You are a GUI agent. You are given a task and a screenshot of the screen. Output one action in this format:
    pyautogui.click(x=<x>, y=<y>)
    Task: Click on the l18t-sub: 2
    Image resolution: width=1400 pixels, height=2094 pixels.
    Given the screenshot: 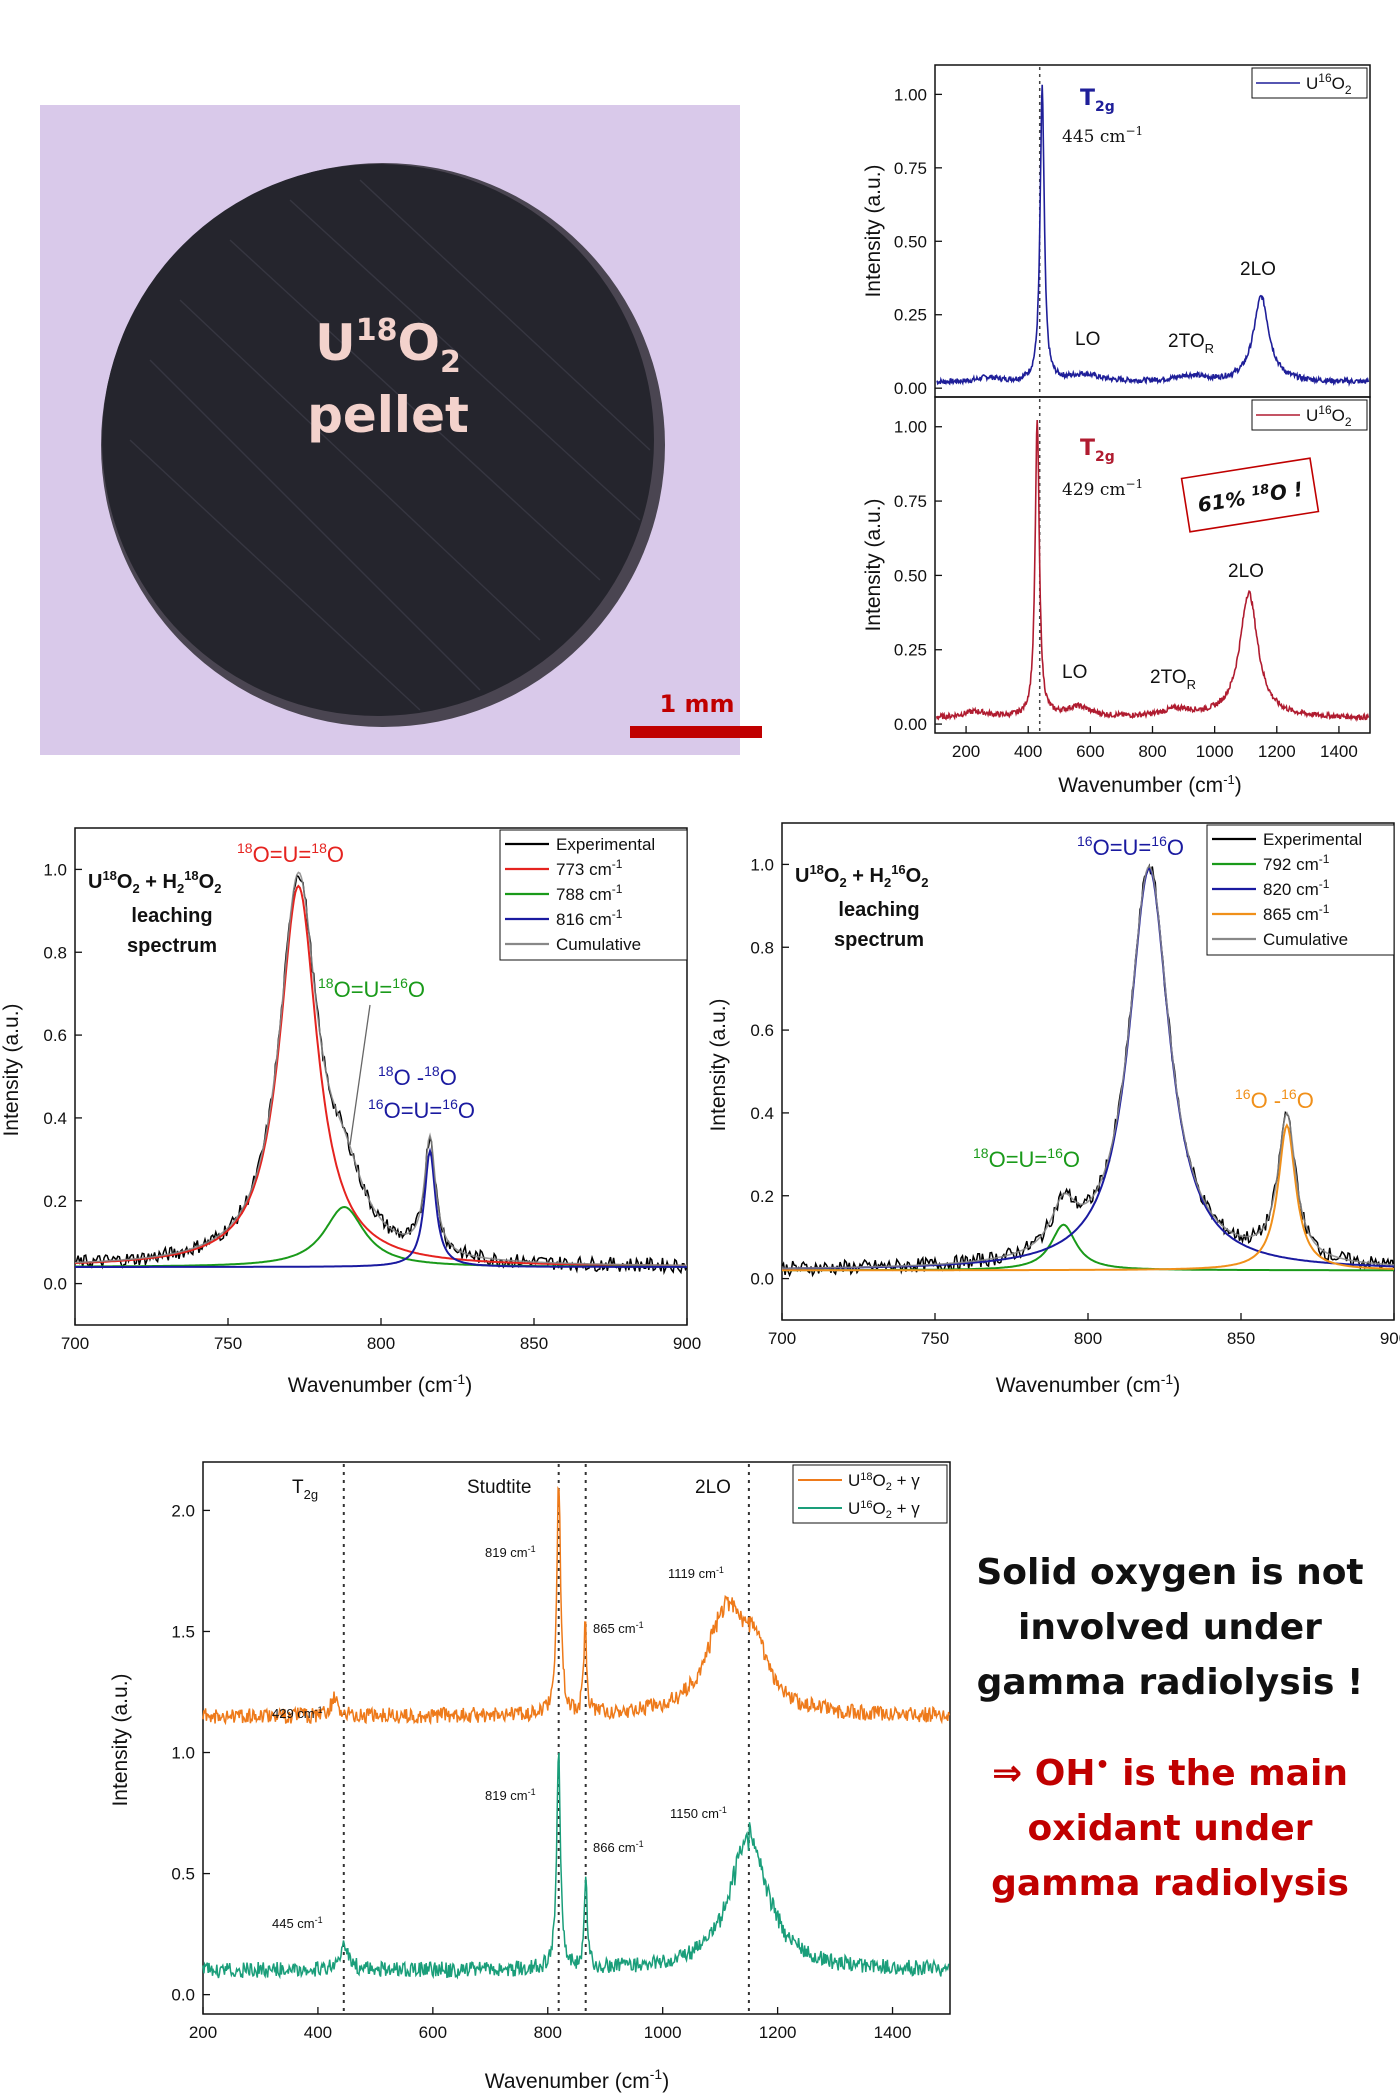 What is the action you would take?
    pyautogui.click(x=135, y=888)
    